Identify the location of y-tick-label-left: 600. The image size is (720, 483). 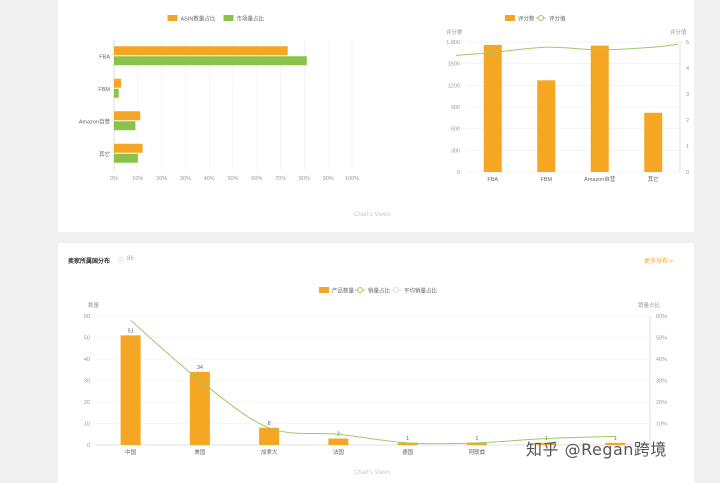
(455, 130).